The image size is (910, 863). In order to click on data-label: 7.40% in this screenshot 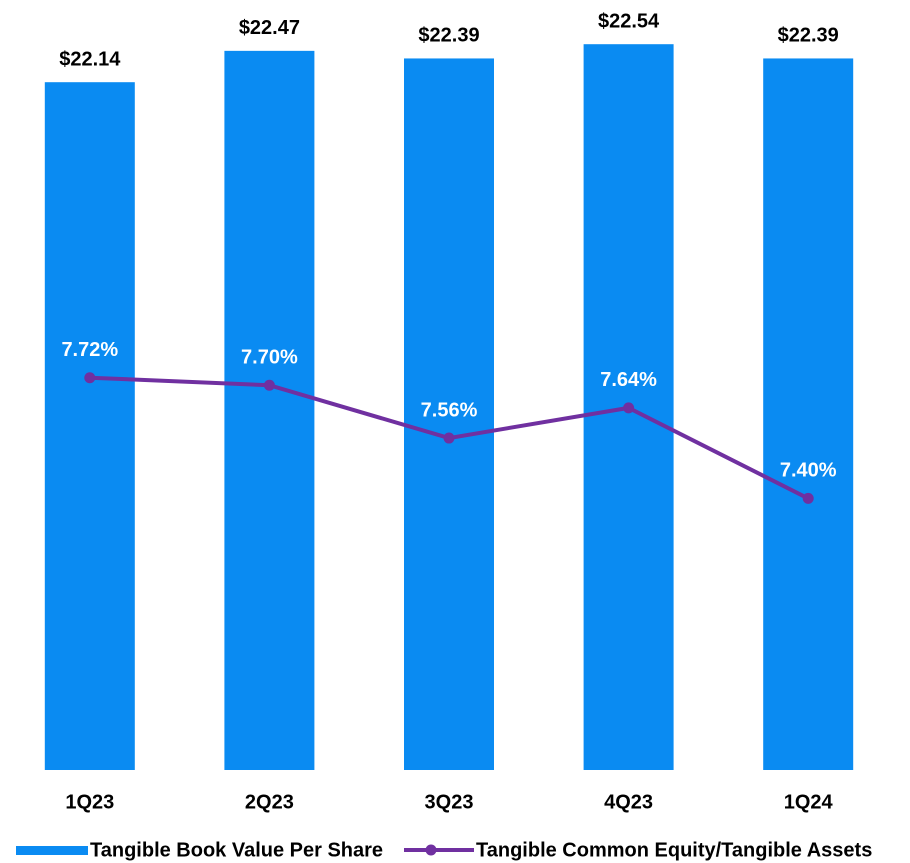, I will do `click(808, 471)`.